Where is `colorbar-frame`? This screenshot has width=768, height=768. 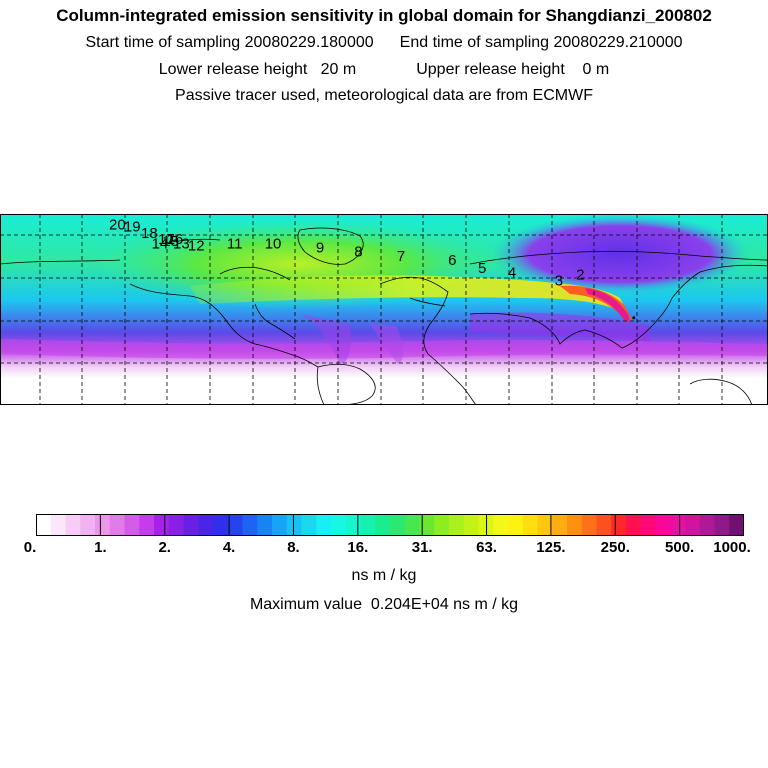
colorbar-frame is located at coordinates (390, 525).